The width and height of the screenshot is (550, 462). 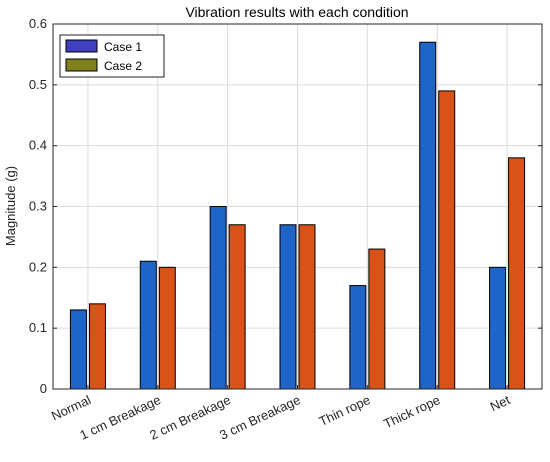 I want to click on y-tick-label: 0.6, so click(x=38, y=23).